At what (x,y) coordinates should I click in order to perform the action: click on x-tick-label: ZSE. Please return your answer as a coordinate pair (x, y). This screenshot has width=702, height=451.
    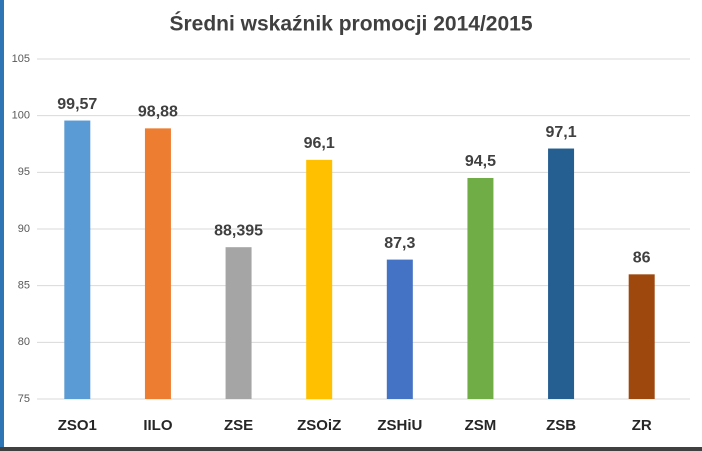
    Looking at the image, I should click on (238, 425).